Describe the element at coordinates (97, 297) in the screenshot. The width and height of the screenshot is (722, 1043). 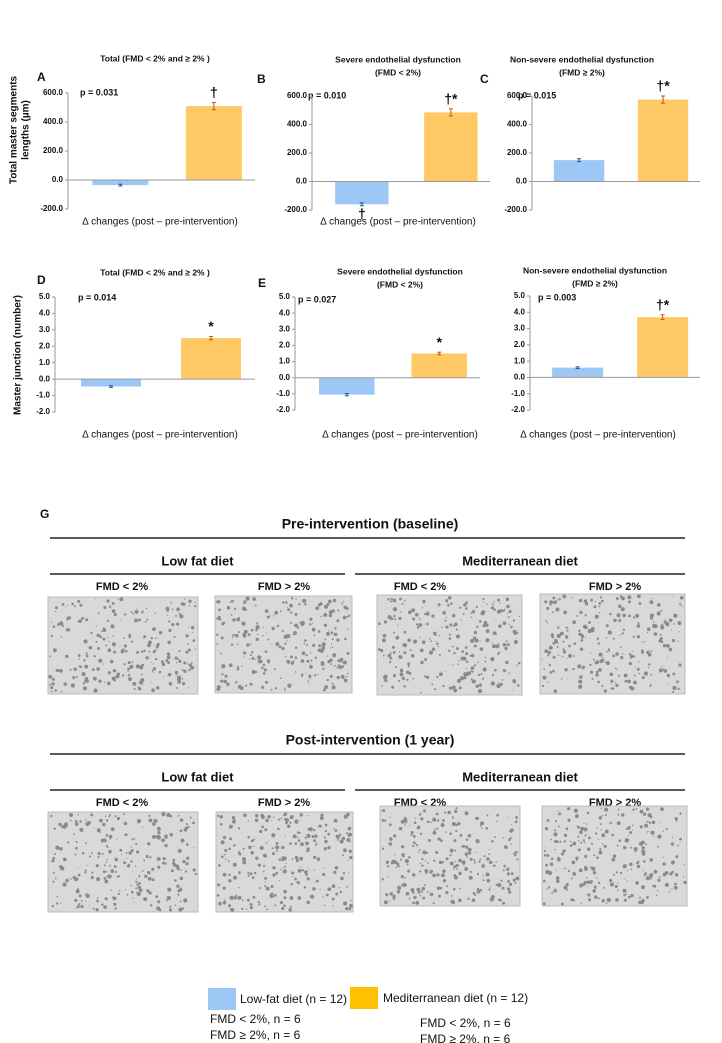
I see `annotation: p = 0.014` at that location.